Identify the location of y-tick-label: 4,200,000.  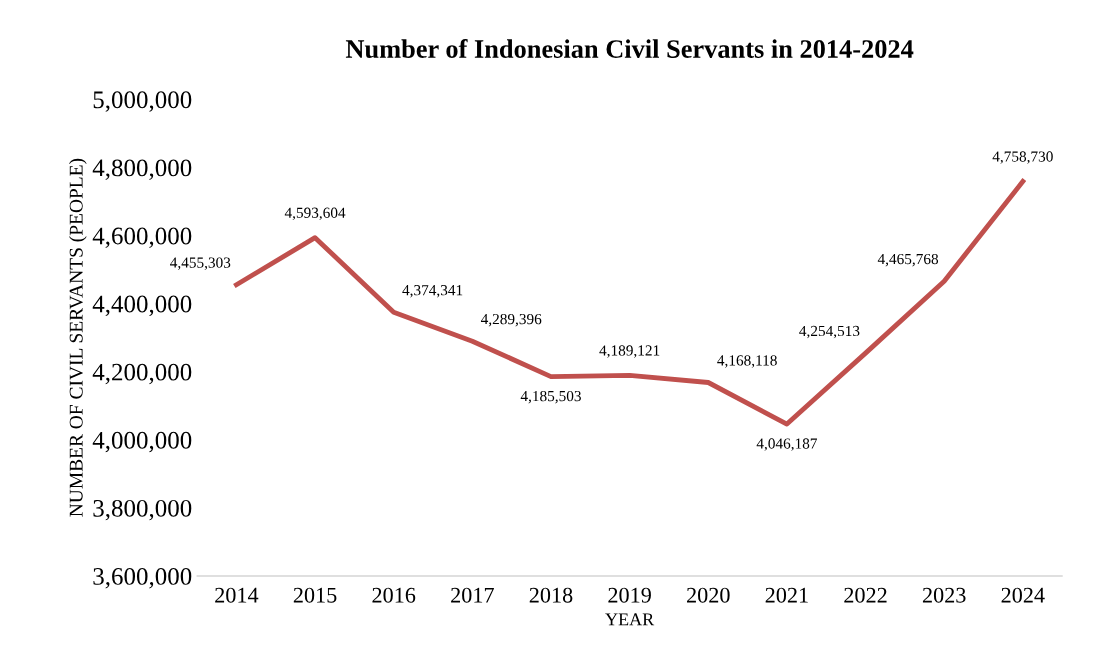
(142, 374).